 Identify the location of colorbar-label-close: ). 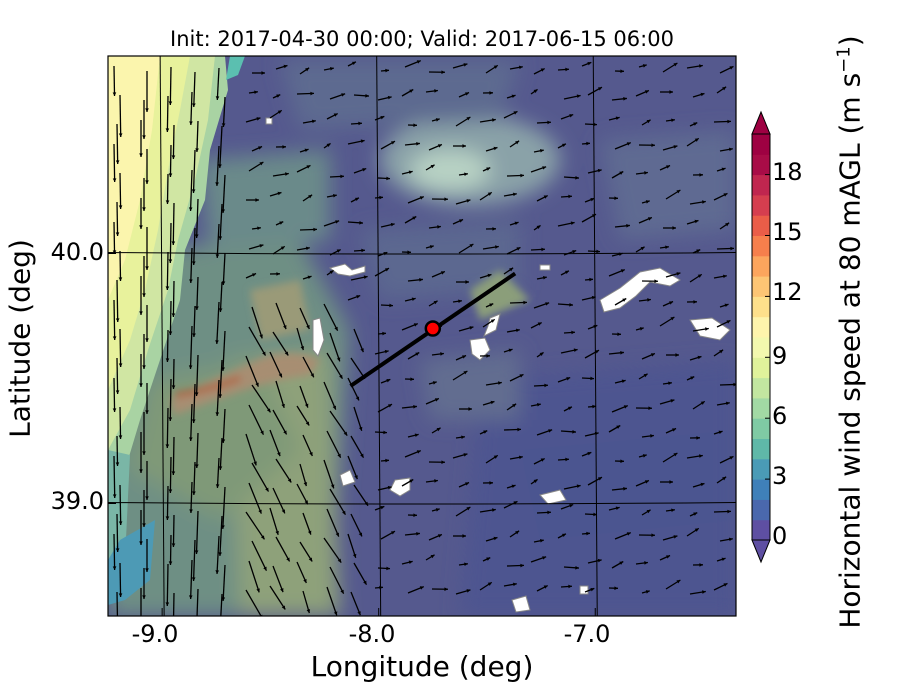
(850, 41).